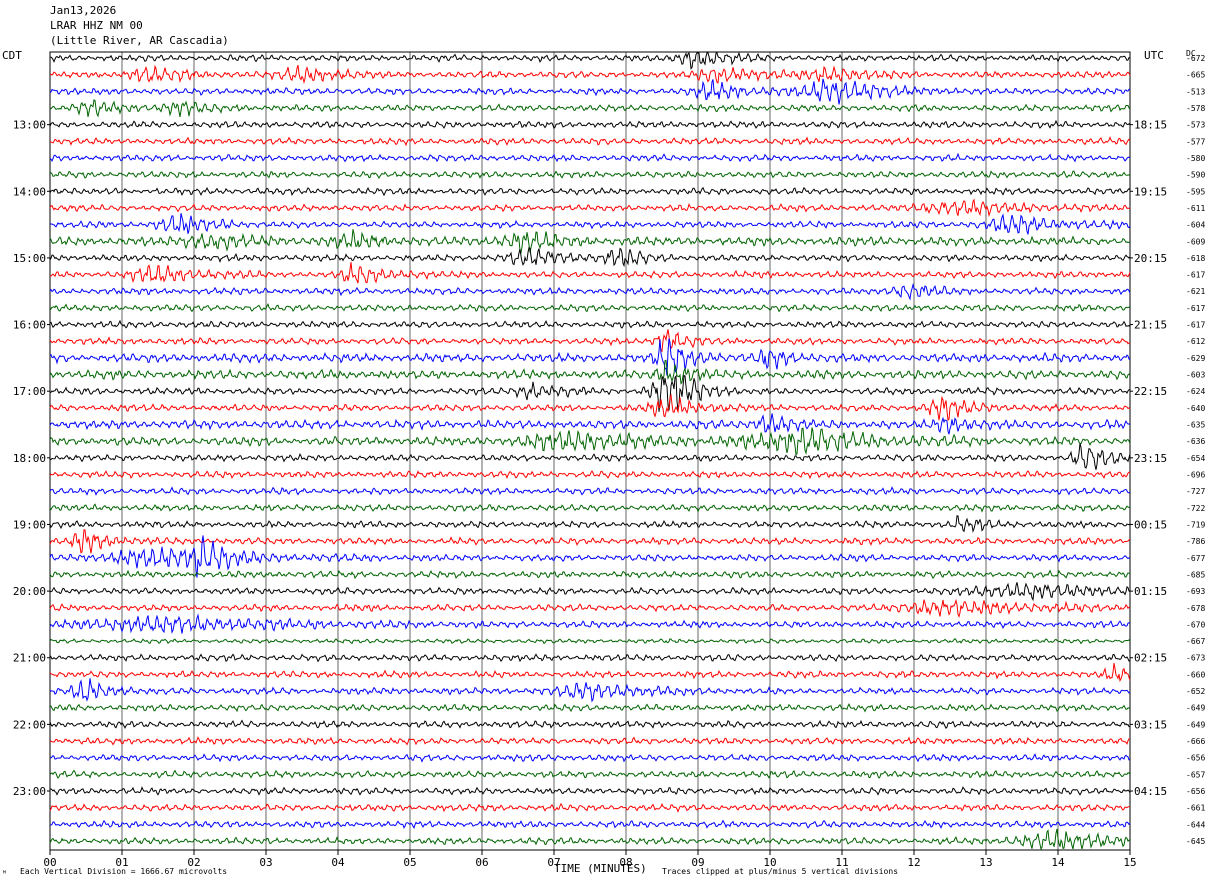  What do you see at coordinates (1195, 291) in the screenshot?
I see `dc-offset-label: -621` at bounding box center [1195, 291].